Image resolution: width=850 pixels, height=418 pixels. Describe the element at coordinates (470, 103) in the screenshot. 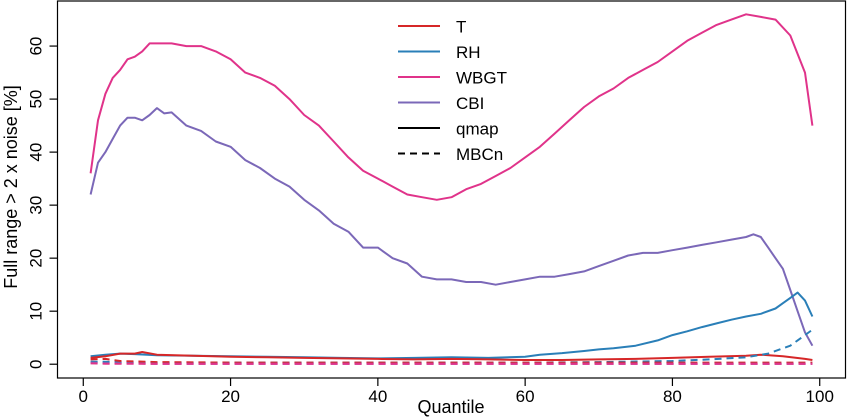

I see `legend-label: CBI` at that location.